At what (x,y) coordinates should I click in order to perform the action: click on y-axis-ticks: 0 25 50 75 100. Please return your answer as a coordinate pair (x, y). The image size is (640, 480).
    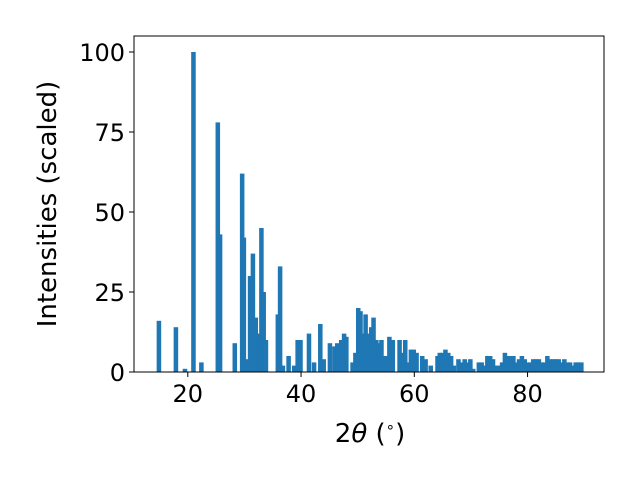
    Looking at the image, I should click on (106, 213).